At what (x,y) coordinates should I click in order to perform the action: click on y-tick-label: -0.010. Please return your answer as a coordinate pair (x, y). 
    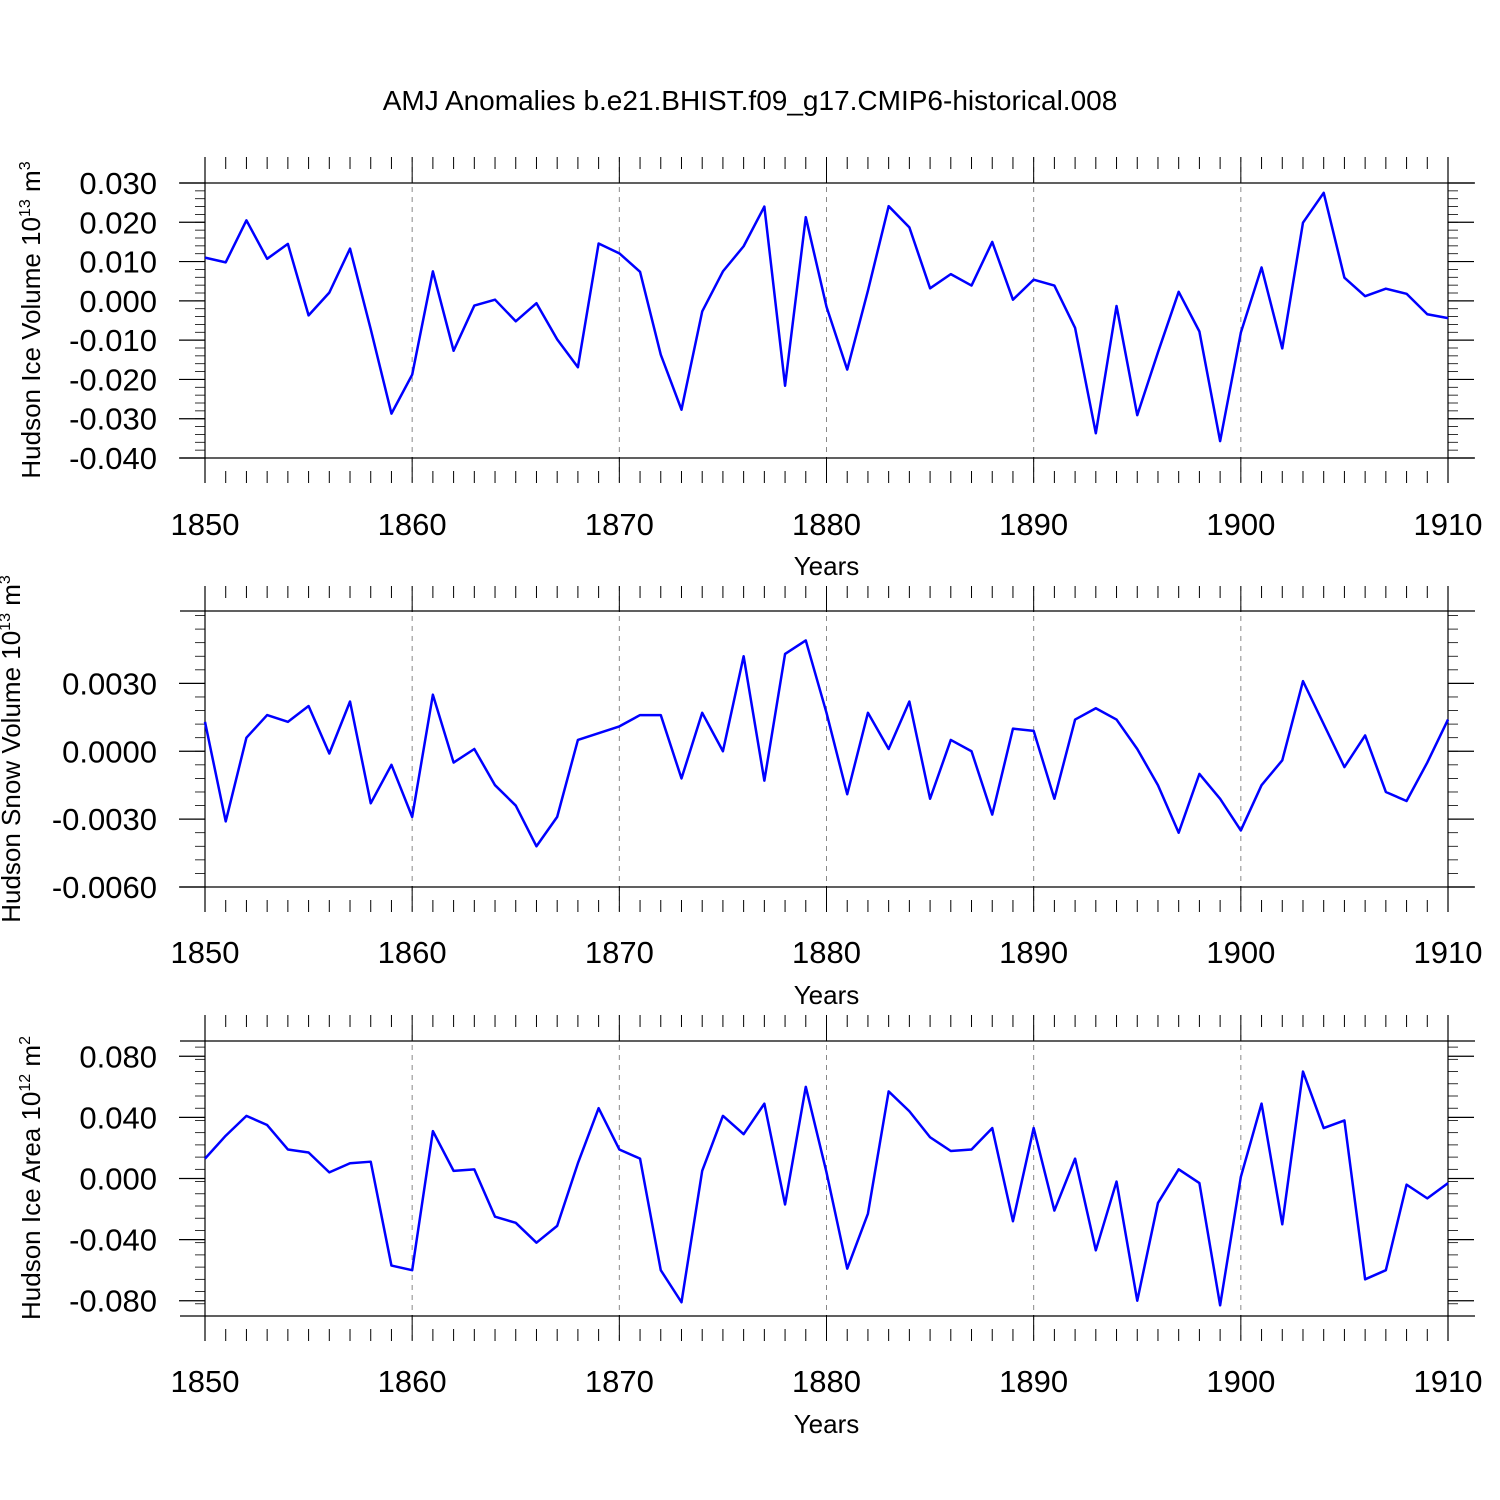
    Looking at the image, I should click on (113, 340).